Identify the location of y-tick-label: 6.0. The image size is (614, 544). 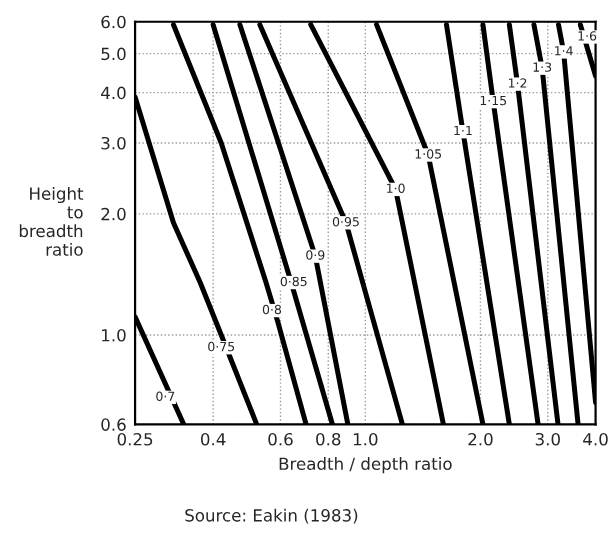
(113, 22).